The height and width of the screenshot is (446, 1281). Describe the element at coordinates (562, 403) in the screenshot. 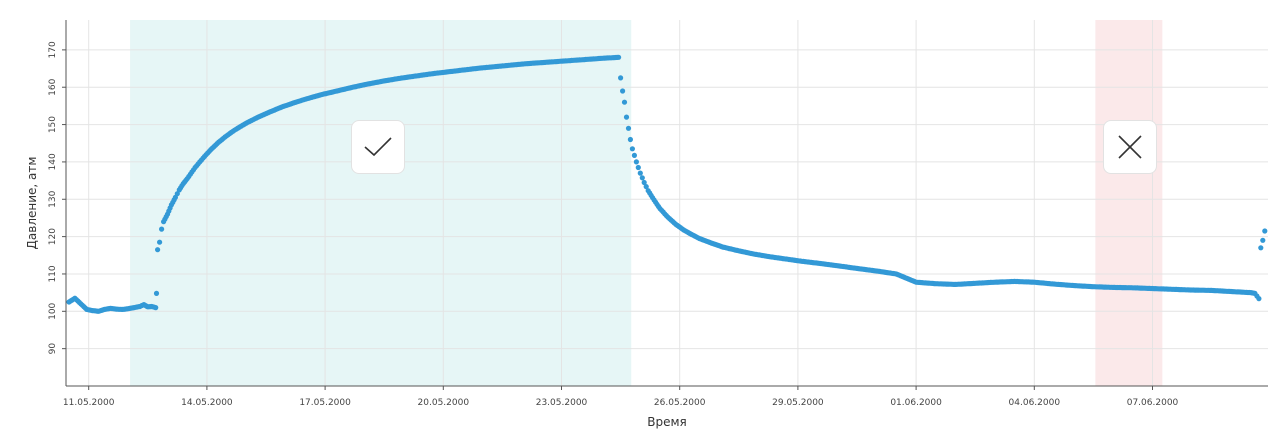

I see `x-tick-label: 23.05.2000` at that location.